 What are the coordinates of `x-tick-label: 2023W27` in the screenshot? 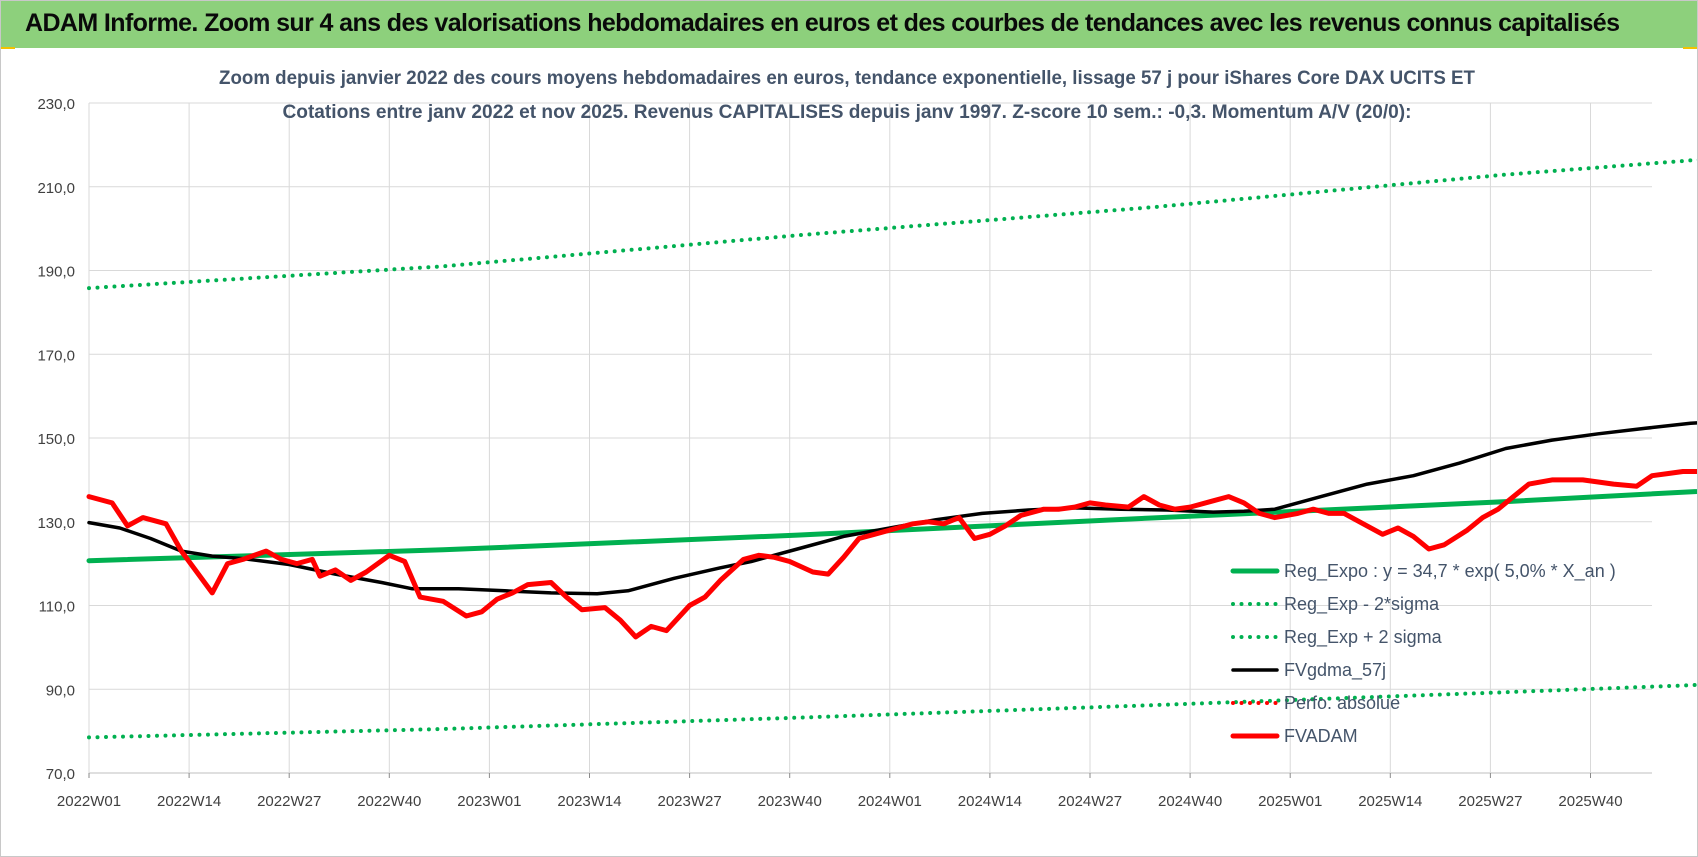 It's located at (689, 801).